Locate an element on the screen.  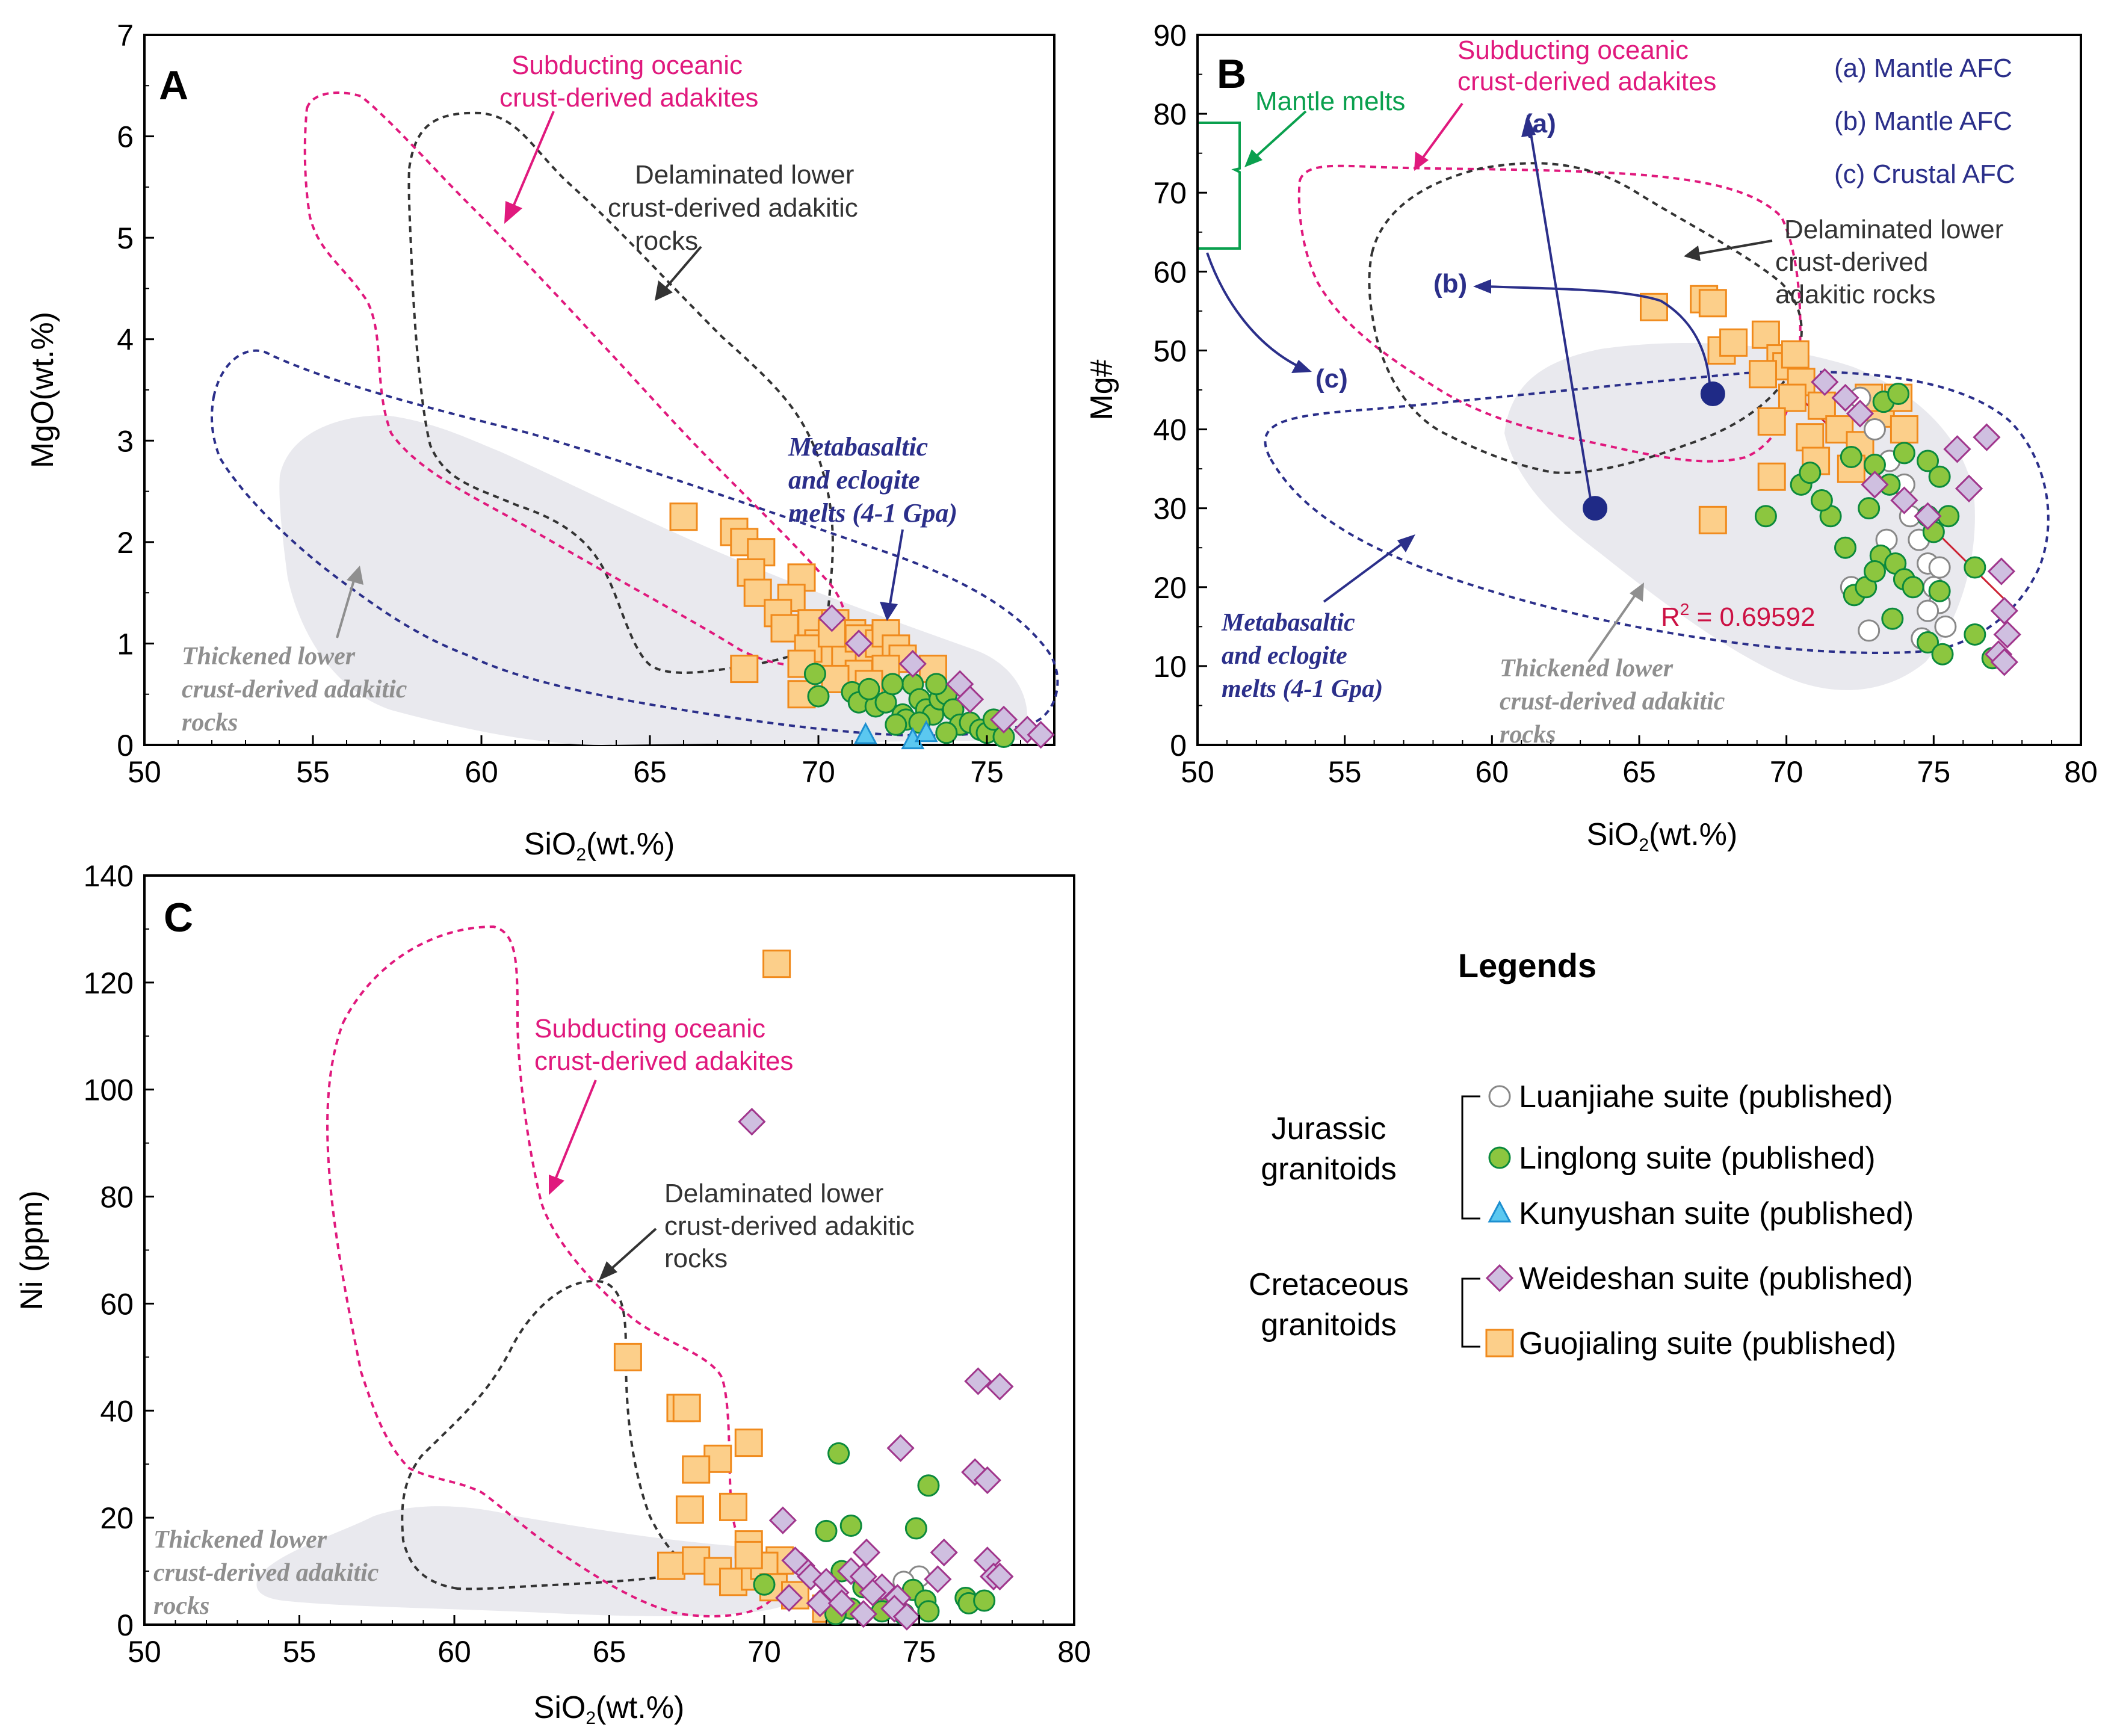
panel-b-afc-legend-c: (c) Crustal AFC is located at coordinates (1924, 174).